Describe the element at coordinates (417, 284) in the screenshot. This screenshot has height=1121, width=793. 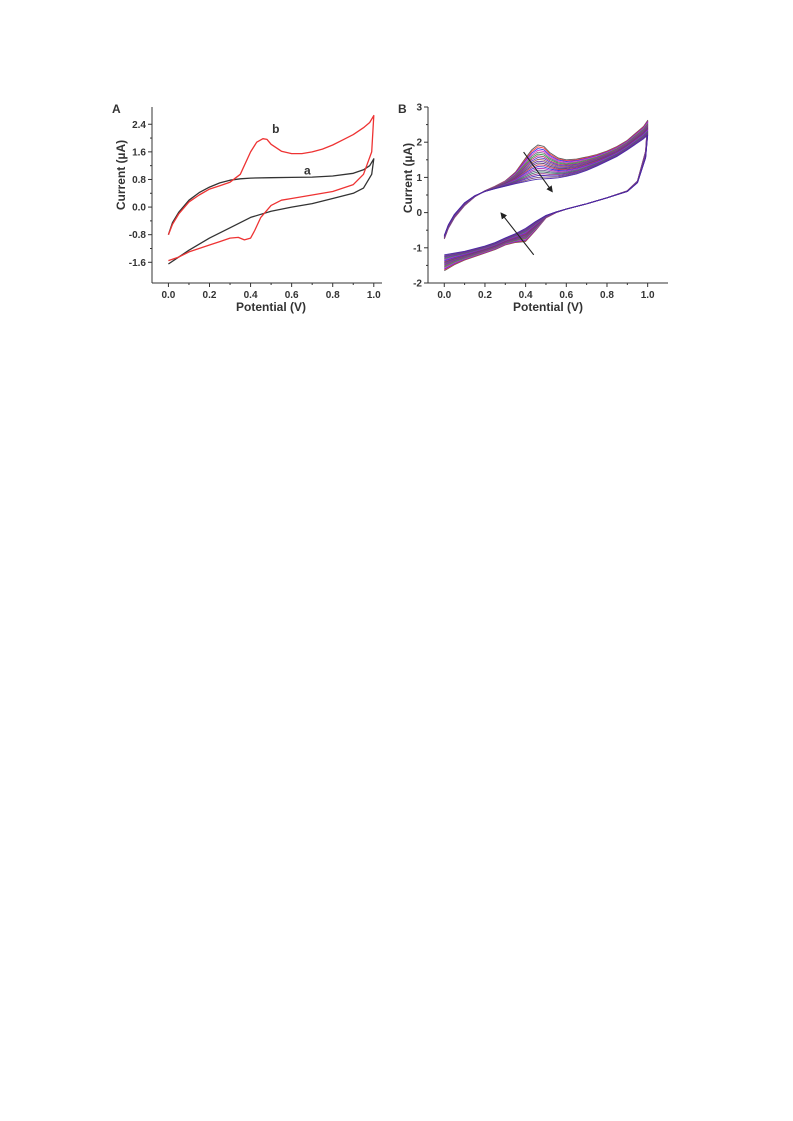
I see `panel-b-y-tick-label: -2` at that location.